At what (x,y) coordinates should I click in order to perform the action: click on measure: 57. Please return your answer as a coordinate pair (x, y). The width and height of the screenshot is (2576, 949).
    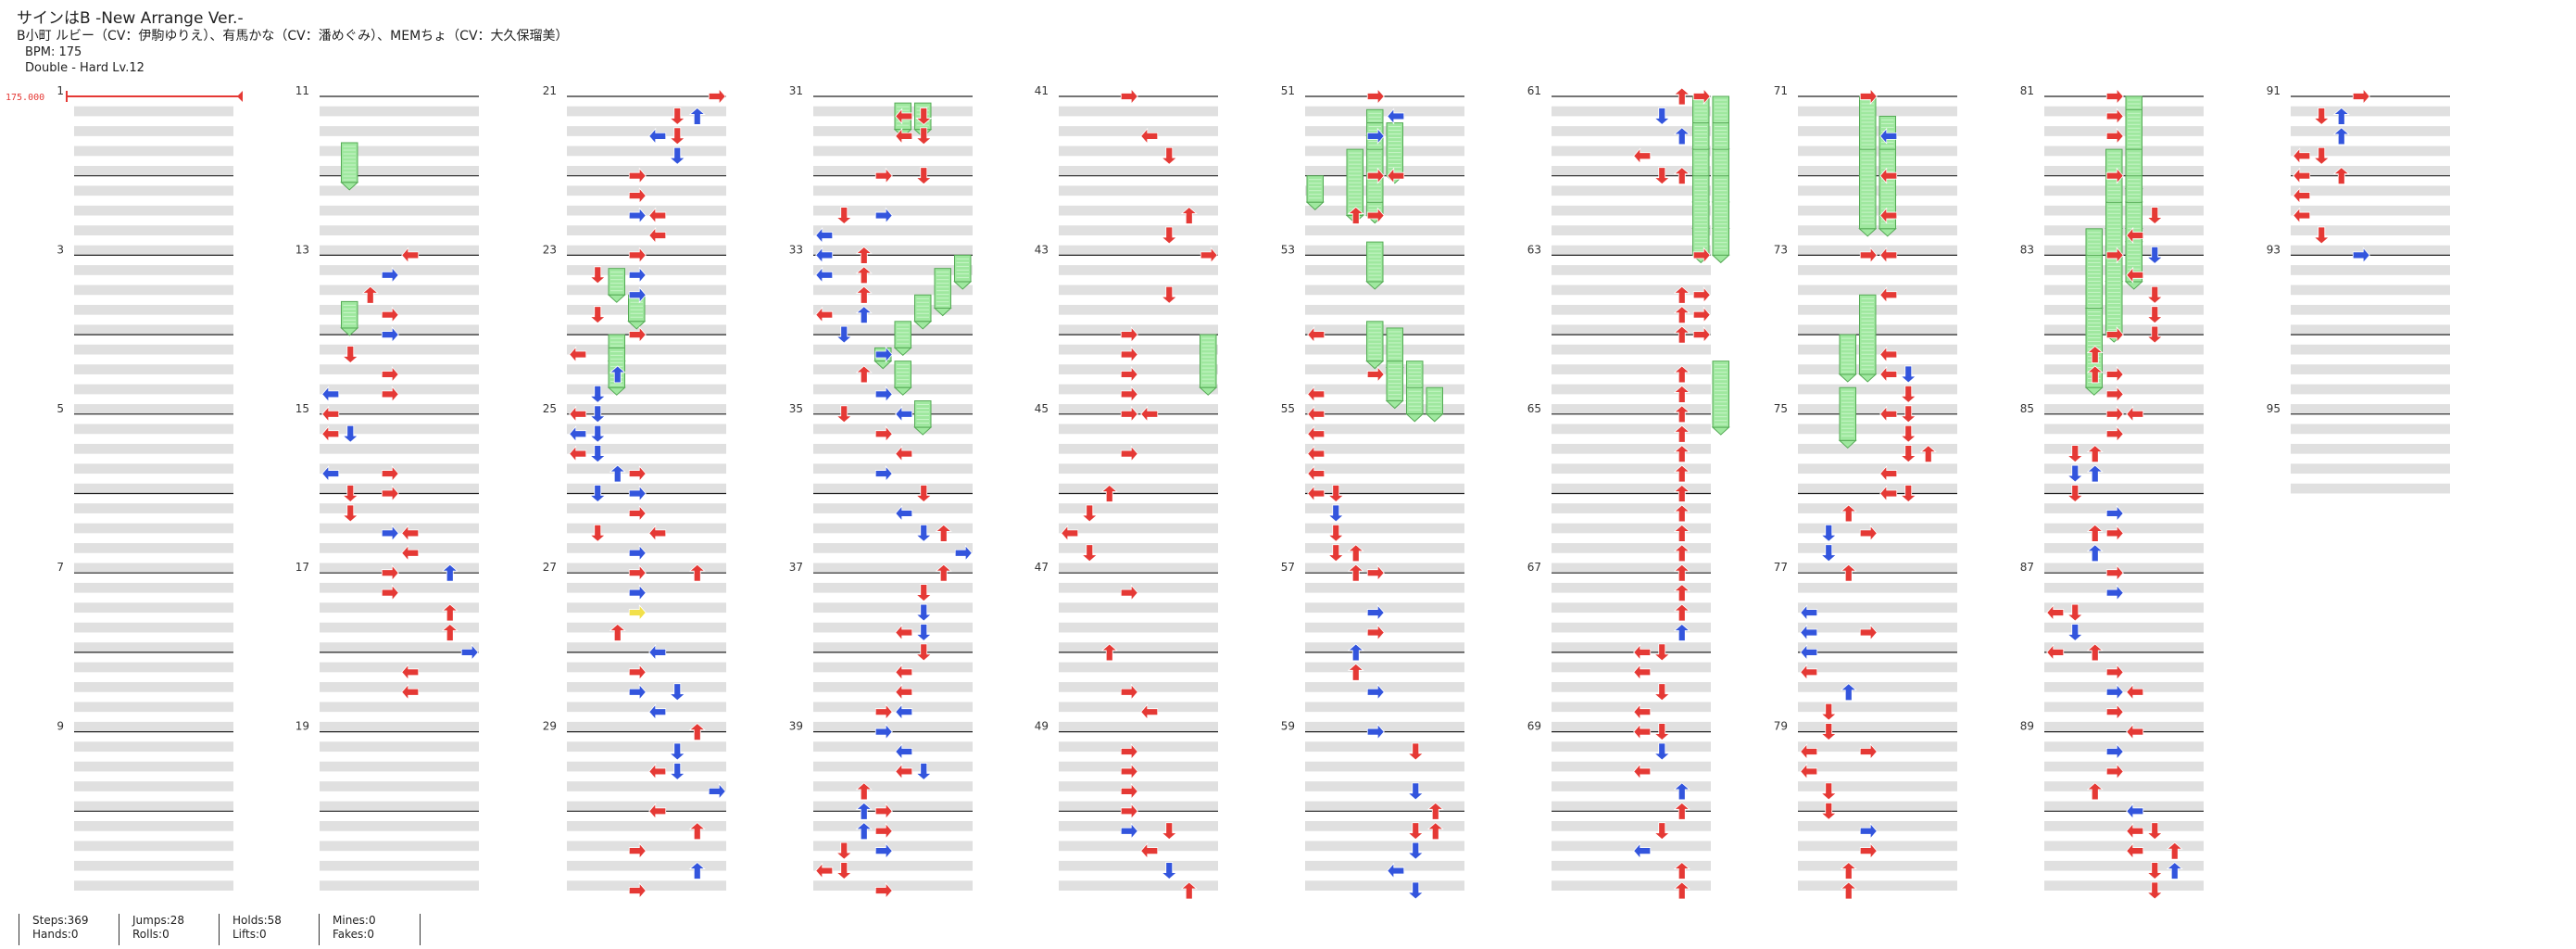
    Looking at the image, I should click on (1372, 606).